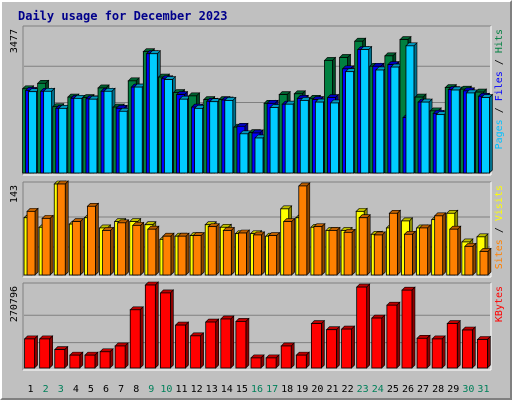 Image resolution: width=512 pixels, height=400 pixels. I want to click on day-label: 1, so click(31, 389).